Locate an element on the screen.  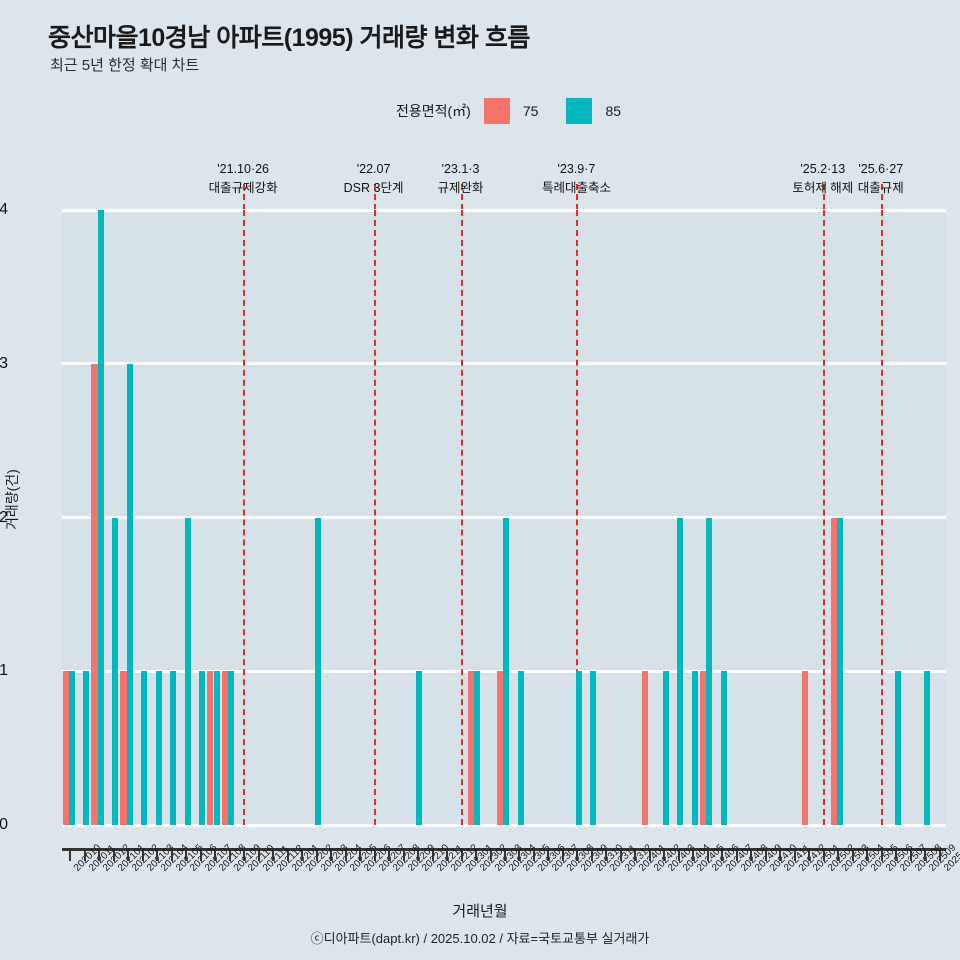
legend-item-85: 85 is located at coordinates (607, 111).